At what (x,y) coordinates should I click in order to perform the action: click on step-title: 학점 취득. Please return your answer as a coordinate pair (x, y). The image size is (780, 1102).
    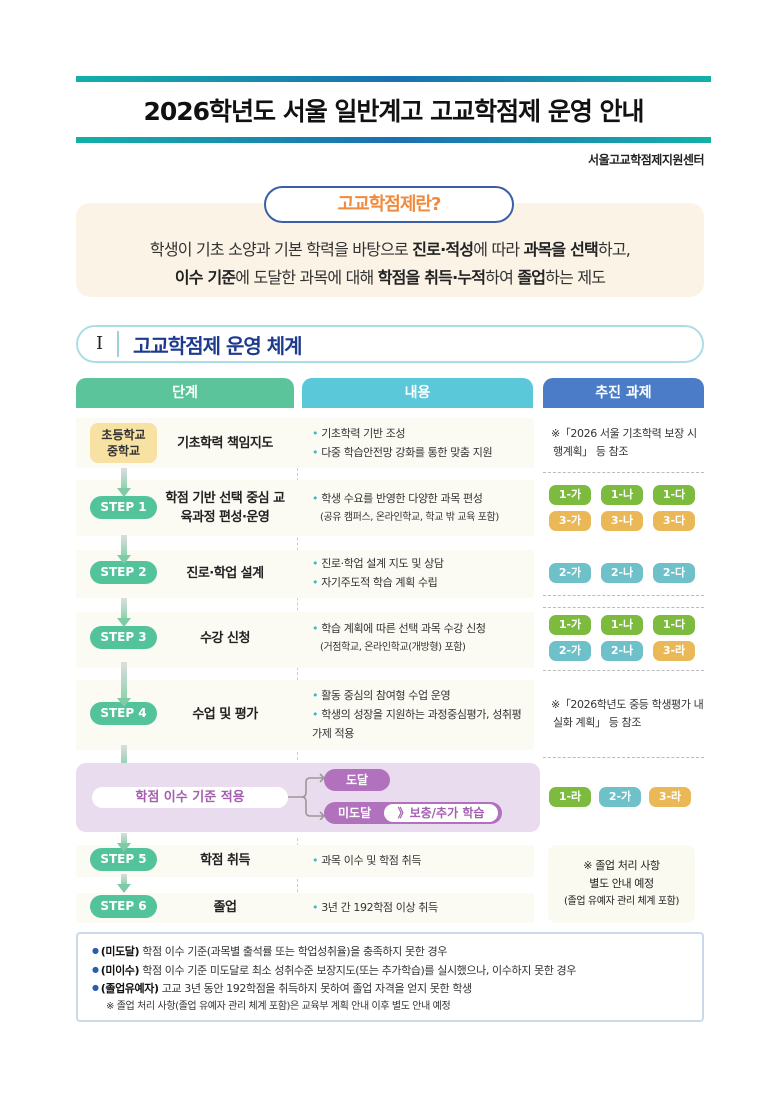
    Looking at the image, I should click on (225, 860).